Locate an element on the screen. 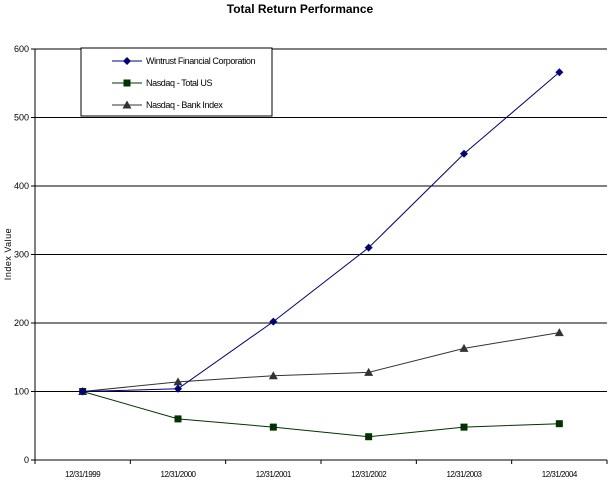 The image size is (613, 483). series-square is located at coordinates (321, 414).